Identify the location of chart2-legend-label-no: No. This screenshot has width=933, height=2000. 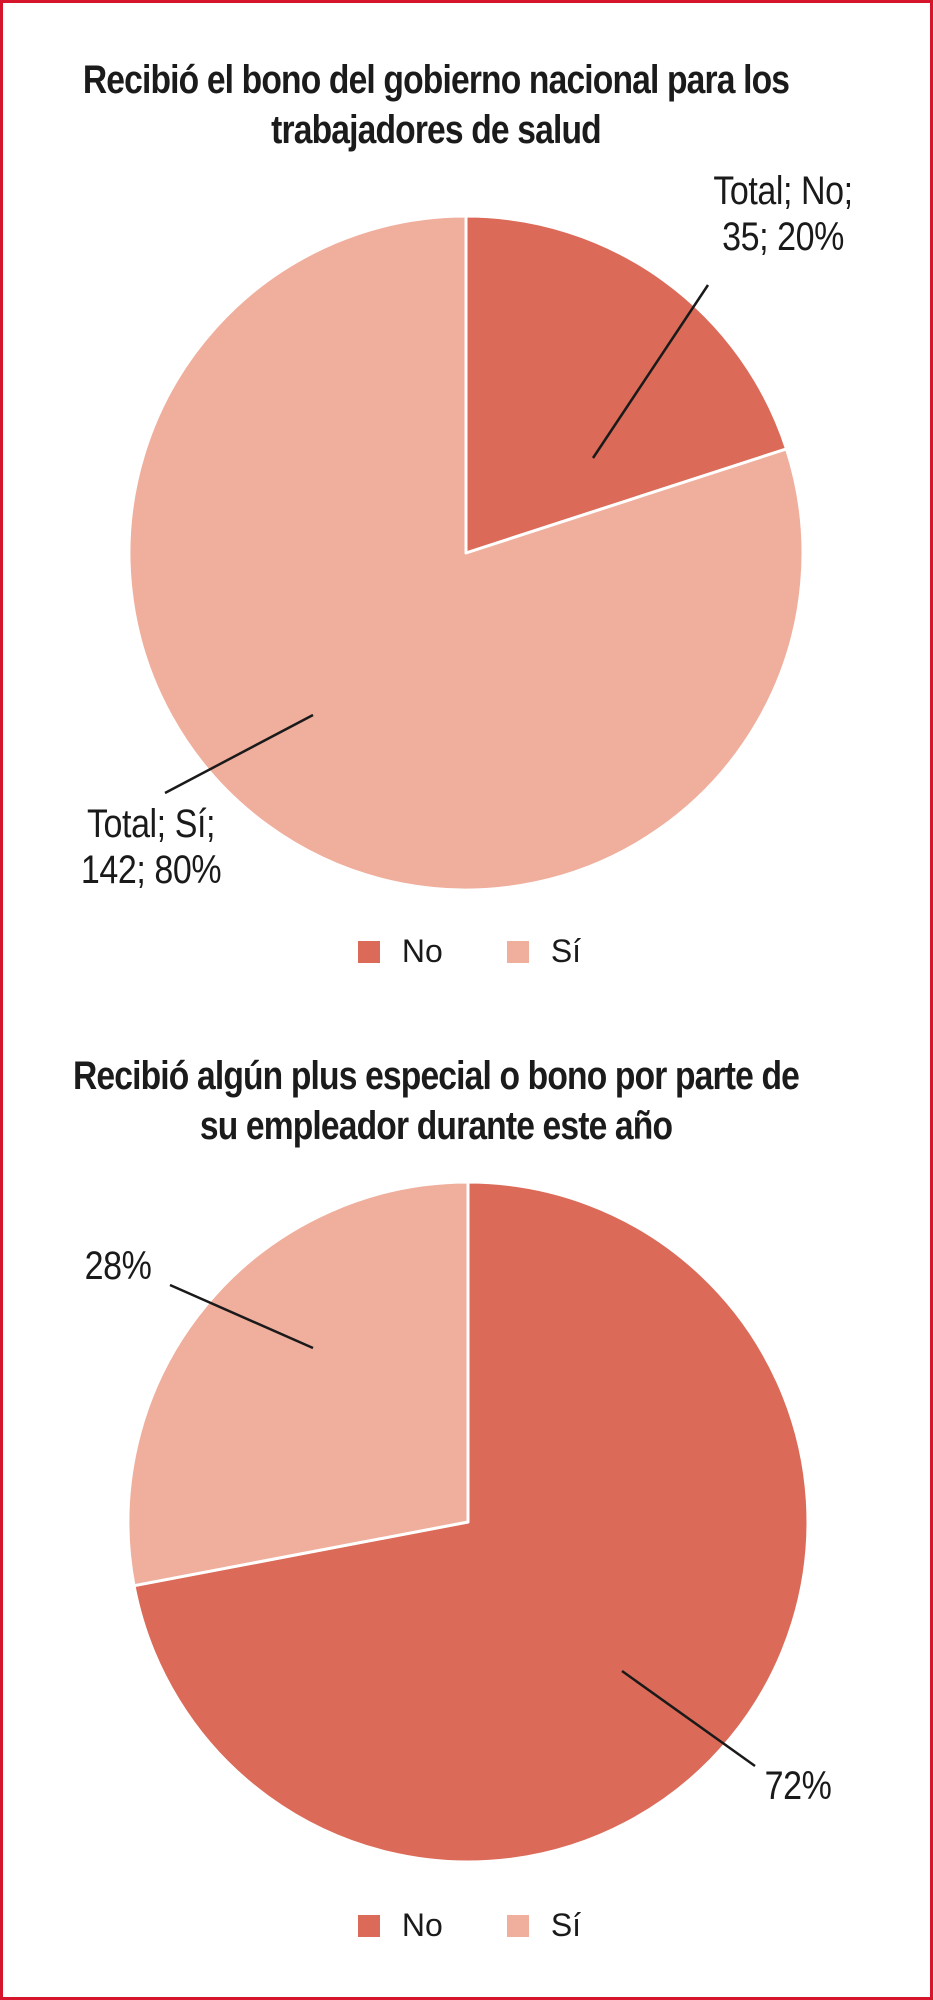
(422, 1925).